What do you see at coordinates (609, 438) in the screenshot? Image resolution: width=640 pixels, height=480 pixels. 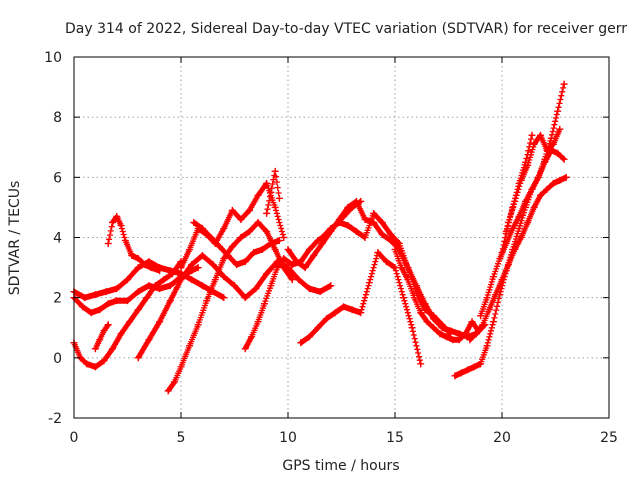 I see `x-tick-label: 25` at bounding box center [609, 438].